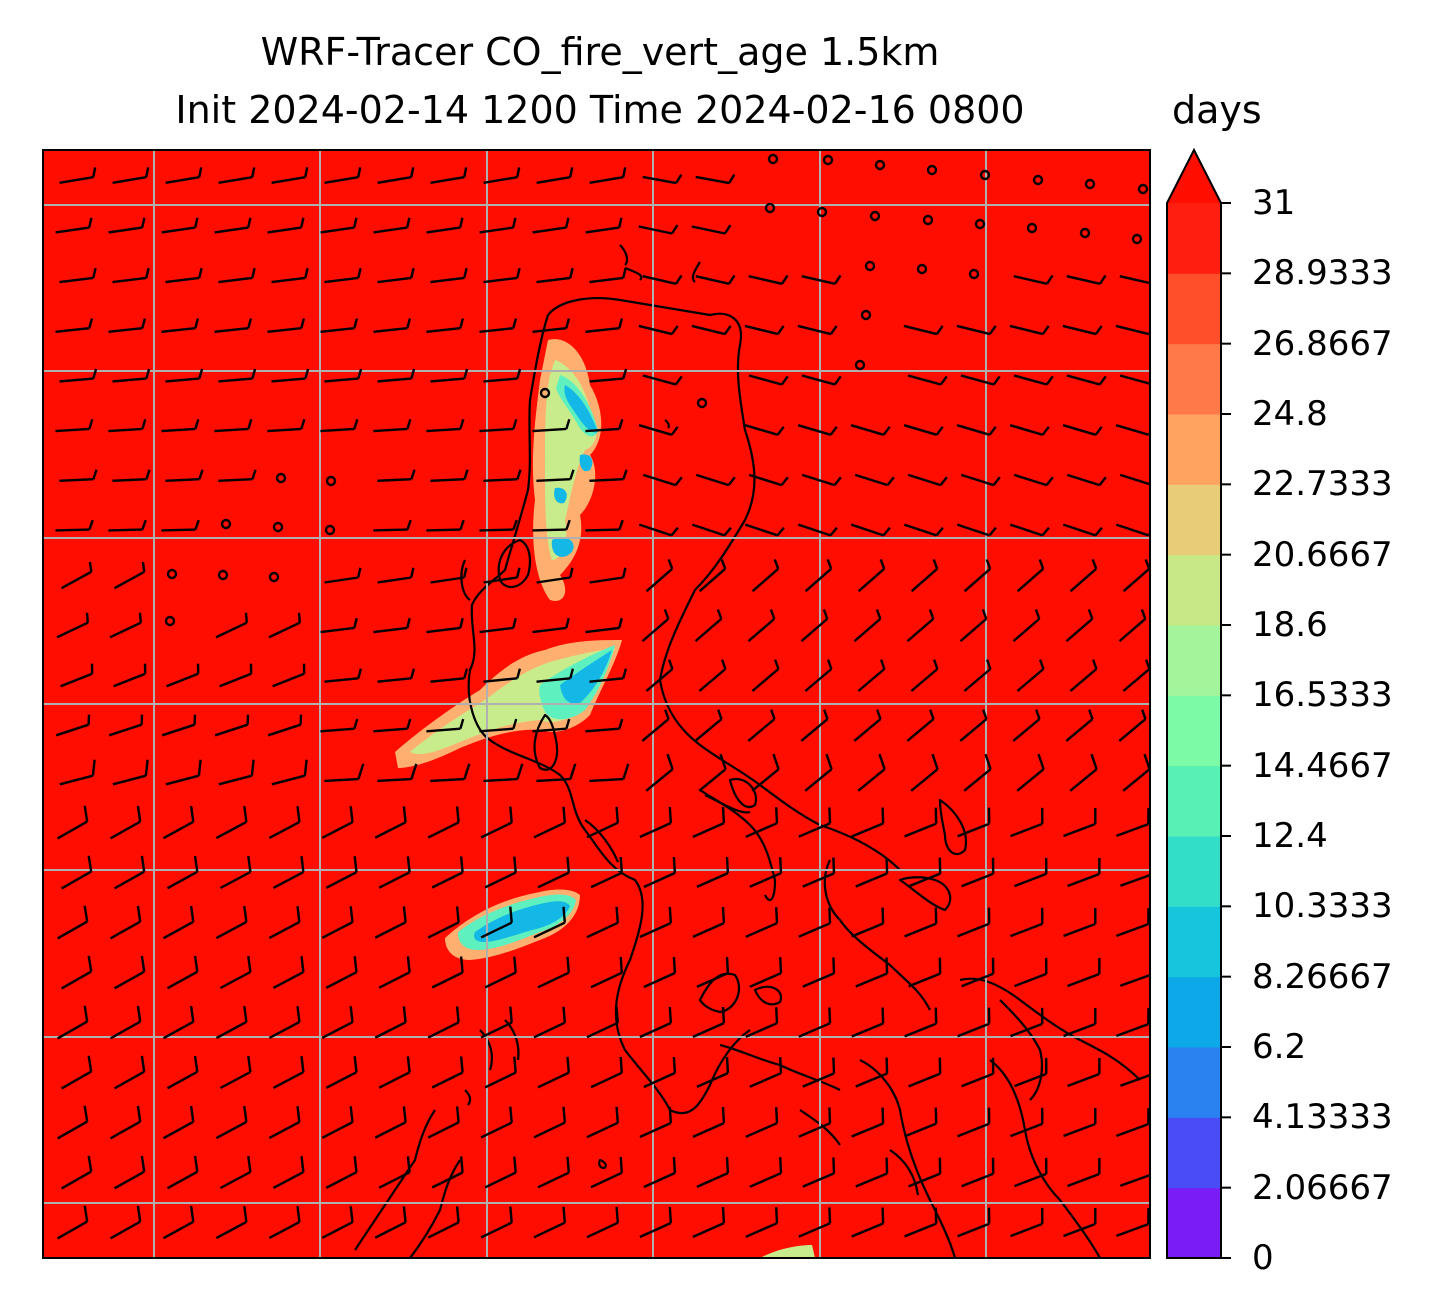  Describe the element at coordinates (1290, 836) in the screenshot. I see `colorbar-tick-label: 12.4` at that location.